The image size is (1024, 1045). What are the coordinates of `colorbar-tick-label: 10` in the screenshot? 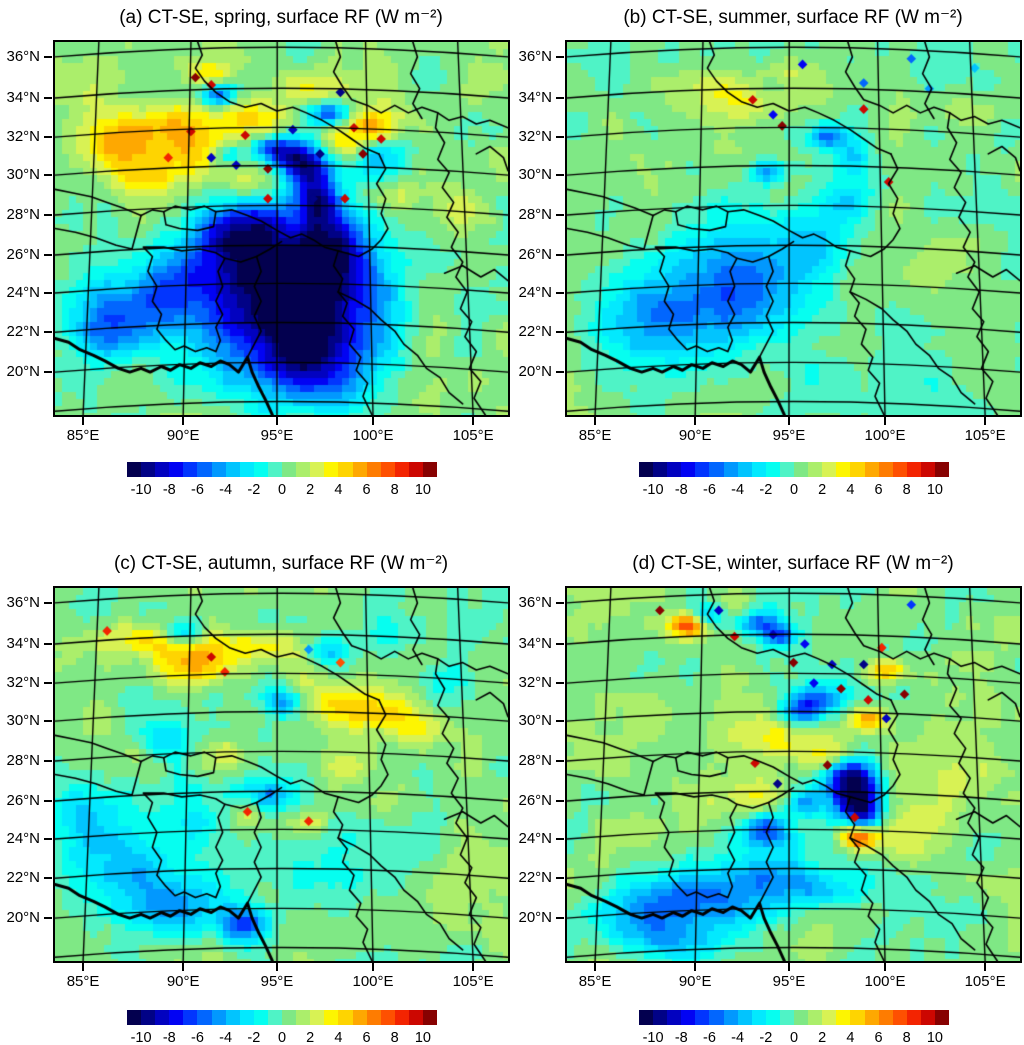 It's located at (422, 1037).